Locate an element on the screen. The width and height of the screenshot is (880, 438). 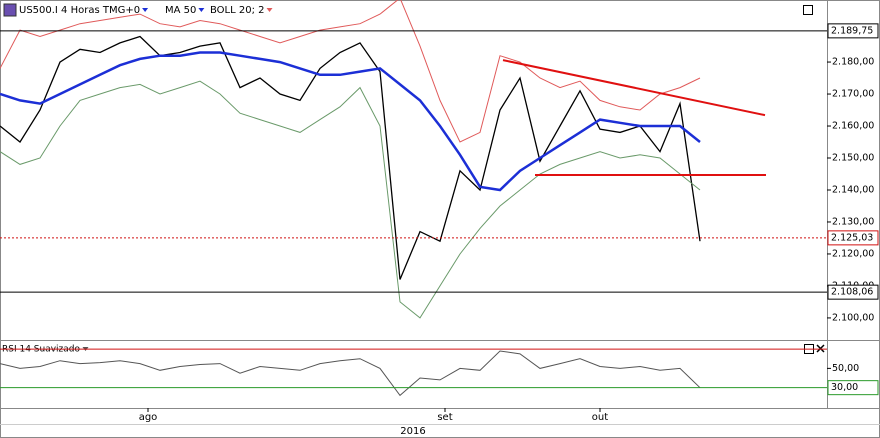
level-label: 2.108,06 is located at coordinates (852, 292).